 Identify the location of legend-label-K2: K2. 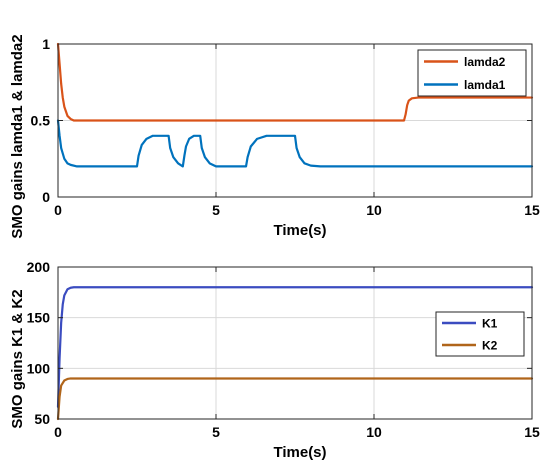
(490, 346).